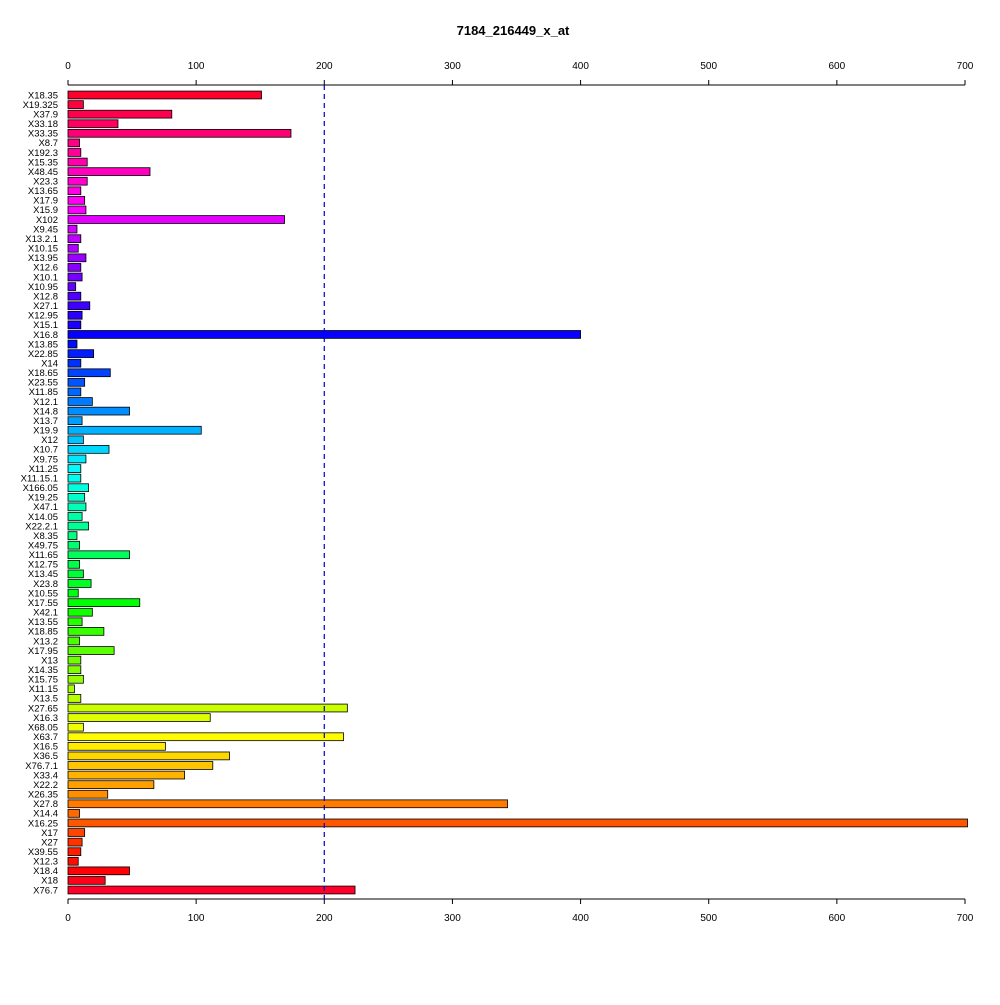 The image size is (1000, 1005). I want to click on category-label: X15.1, so click(45, 325).